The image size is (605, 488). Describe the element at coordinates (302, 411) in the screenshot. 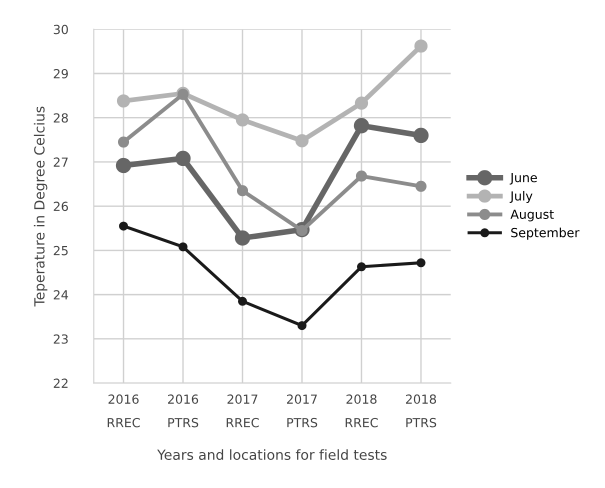

I see `x-tick-label: 2017 PTRS` at that location.